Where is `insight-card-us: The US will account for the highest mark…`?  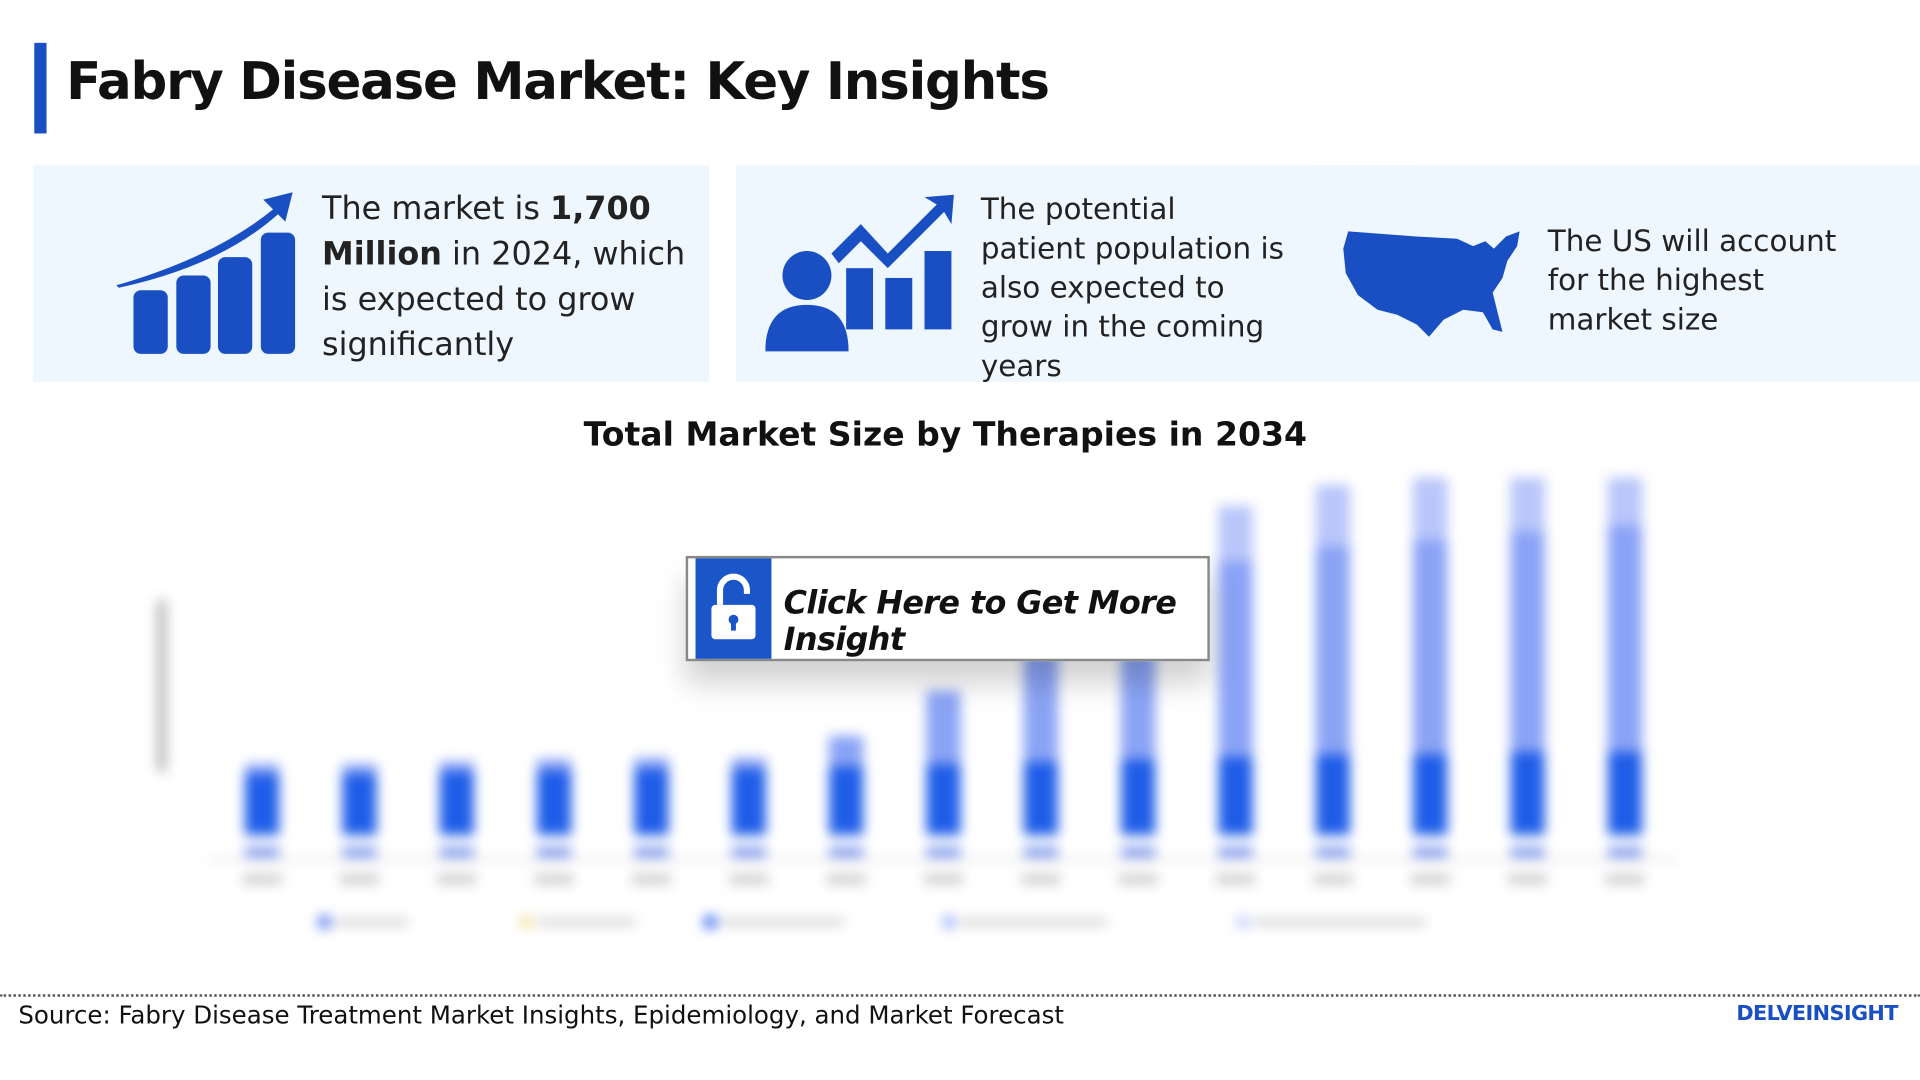
insight-card-us: The US will account for the highest mark… is located at coordinates (1618, 274).